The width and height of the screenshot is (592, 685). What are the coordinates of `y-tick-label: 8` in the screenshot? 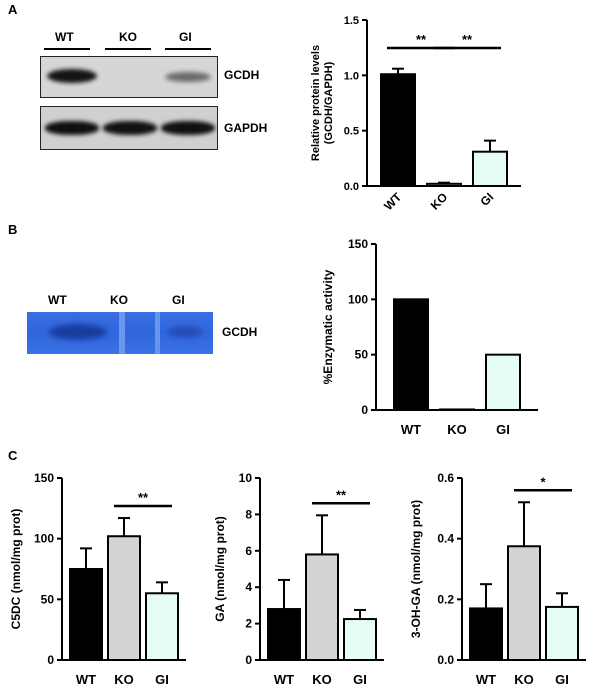 It's located at (248, 514).